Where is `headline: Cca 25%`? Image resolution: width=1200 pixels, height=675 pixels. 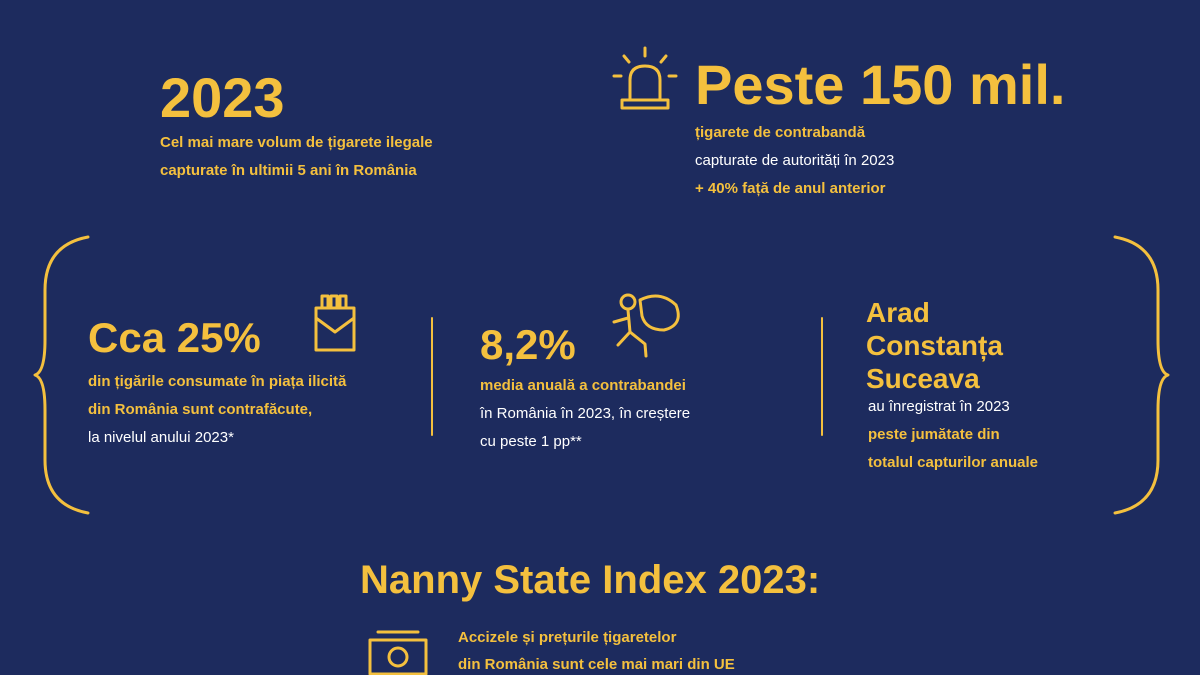
headline: Cca 25% is located at coordinates (174, 337).